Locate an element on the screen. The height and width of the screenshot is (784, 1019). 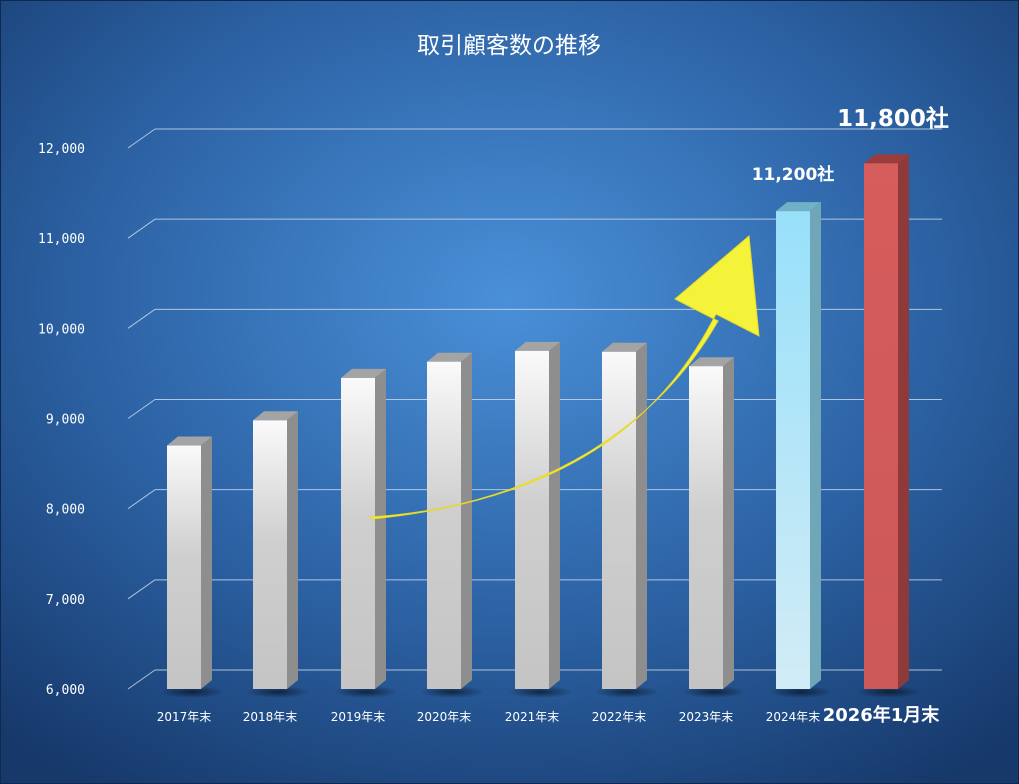
y-tick-label: 10,000 is located at coordinates (61, 329).